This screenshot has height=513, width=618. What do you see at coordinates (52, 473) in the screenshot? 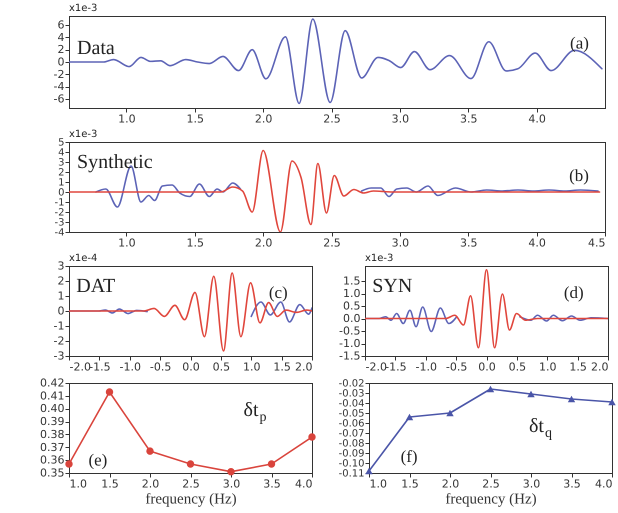
I see `y-tick-label: 0.35` at bounding box center [52, 473].